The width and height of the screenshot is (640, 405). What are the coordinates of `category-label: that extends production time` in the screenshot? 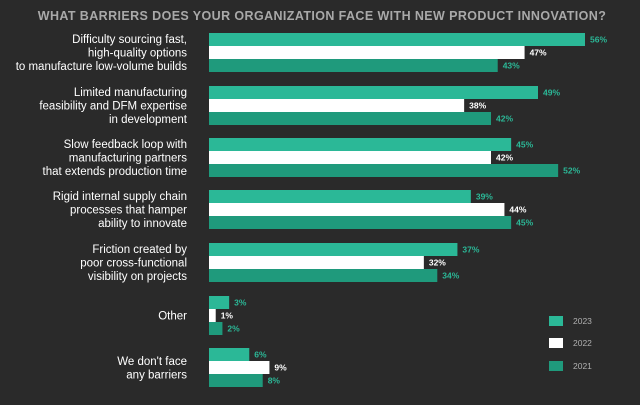 It's located at (115, 172).